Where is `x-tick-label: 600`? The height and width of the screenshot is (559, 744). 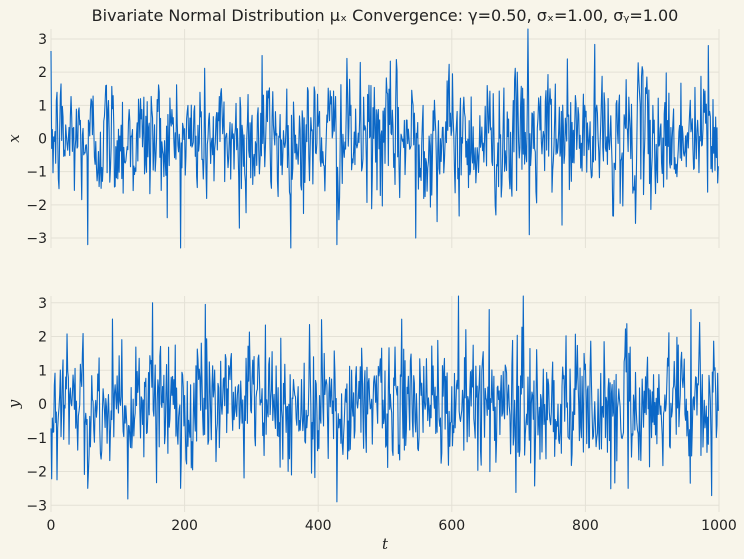
x-tick-label: 600 is located at coordinates (451, 526).